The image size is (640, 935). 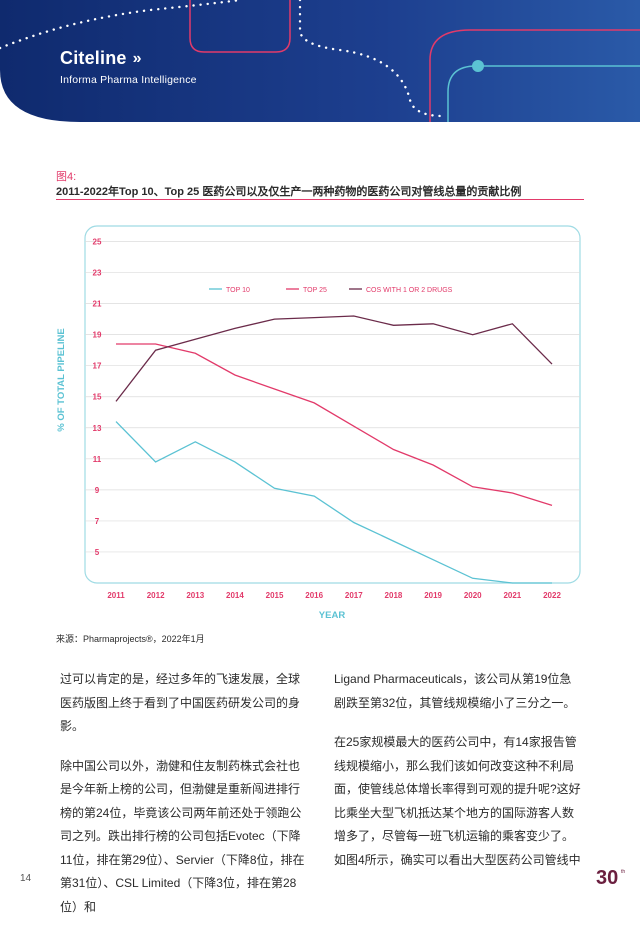 What do you see at coordinates (156, 595) in the screenshot?
I see `x-tick-label: 2012` at bounding box center [156, 595].